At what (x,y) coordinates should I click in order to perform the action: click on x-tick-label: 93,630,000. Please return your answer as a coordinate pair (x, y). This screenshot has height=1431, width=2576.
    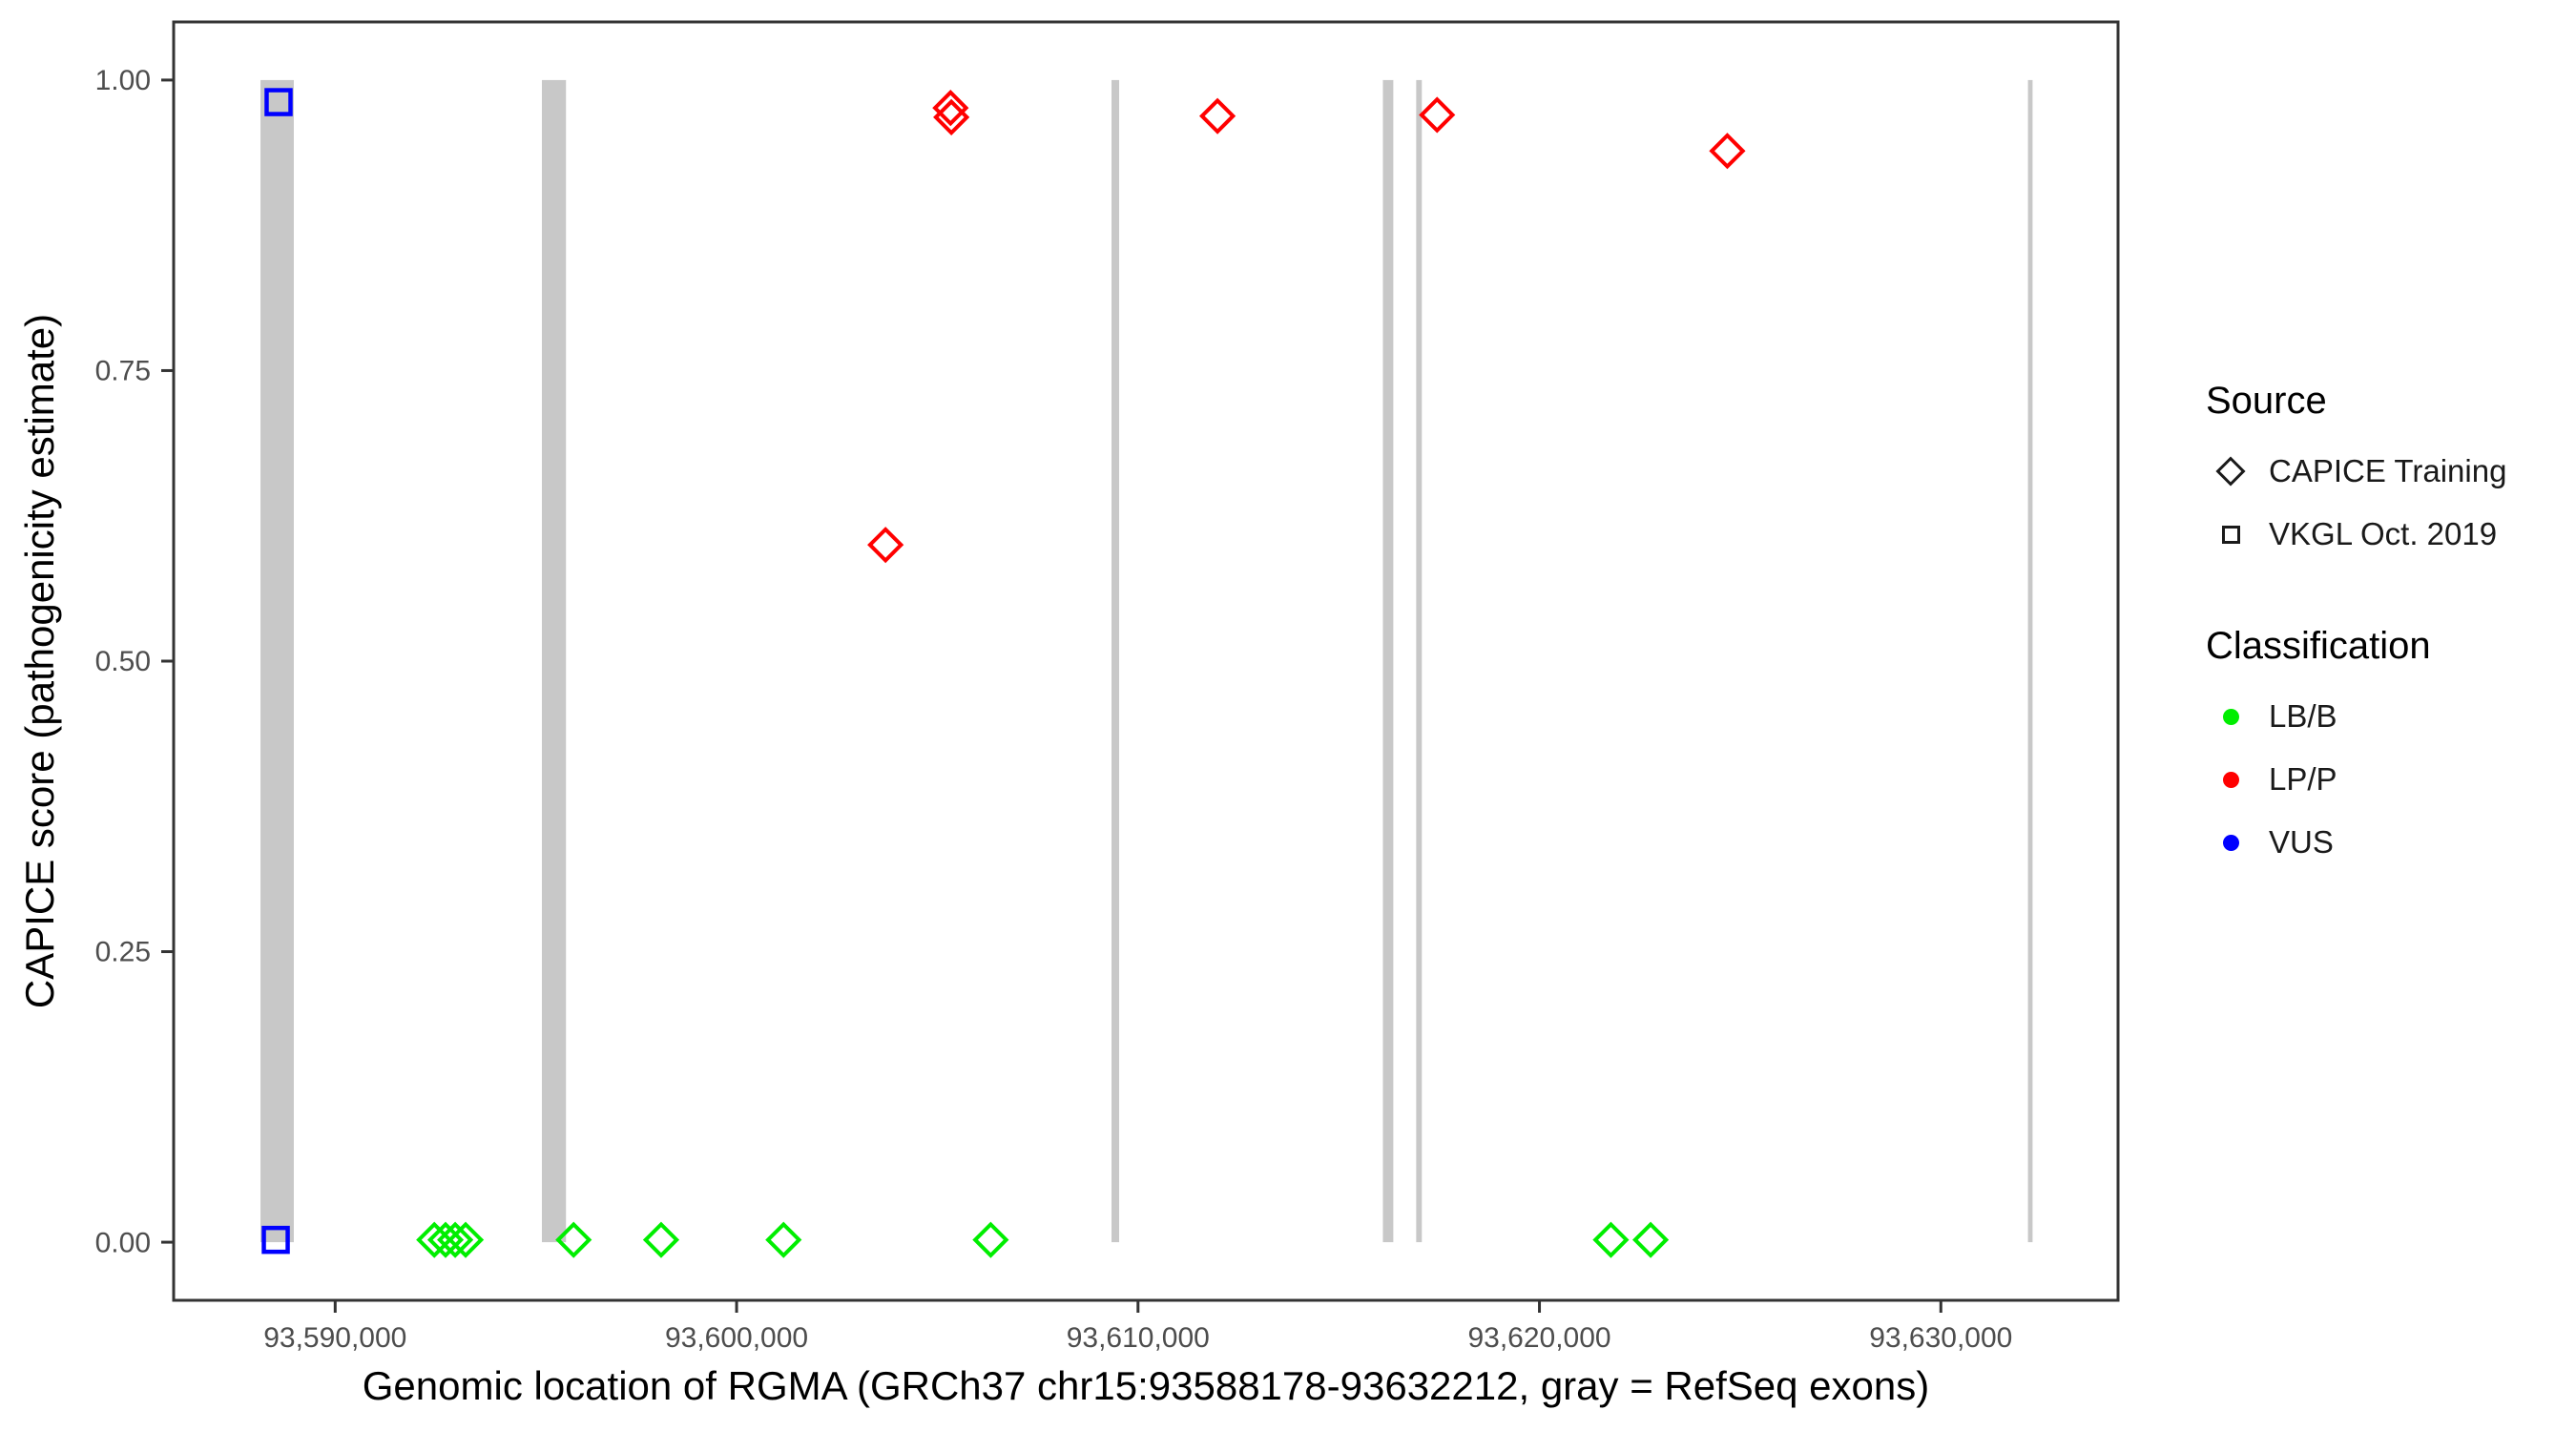
    Looking at the image, I should click on (1940, 1338).